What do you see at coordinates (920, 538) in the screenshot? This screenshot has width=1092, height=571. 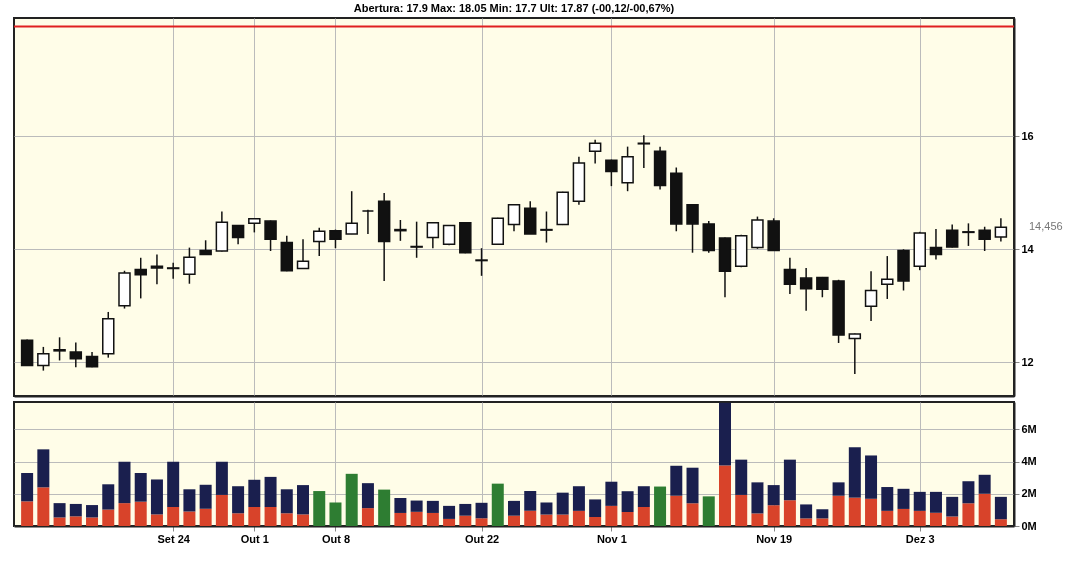 I see `x-tick-label: Dez 3` at bounding box center [920, 538].